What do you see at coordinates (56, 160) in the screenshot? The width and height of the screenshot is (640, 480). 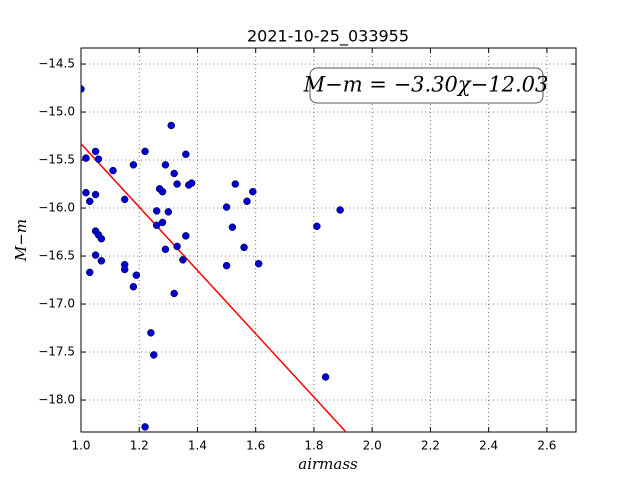 I see `y-tick-label: −15.5` at bounding box center [56, 160].